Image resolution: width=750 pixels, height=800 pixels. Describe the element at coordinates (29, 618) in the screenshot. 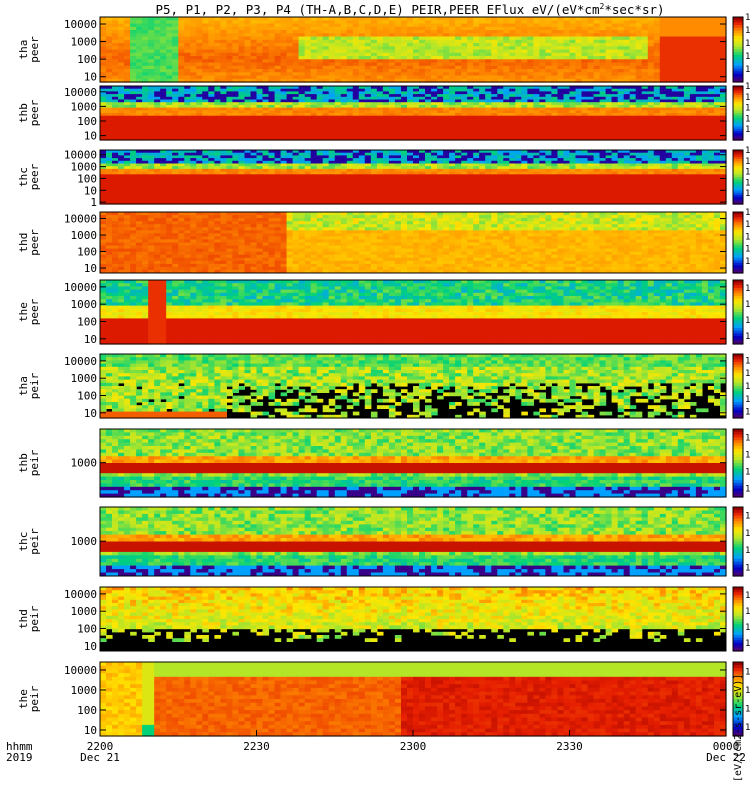

I see `y-axis-label: thdpeir` at that location.